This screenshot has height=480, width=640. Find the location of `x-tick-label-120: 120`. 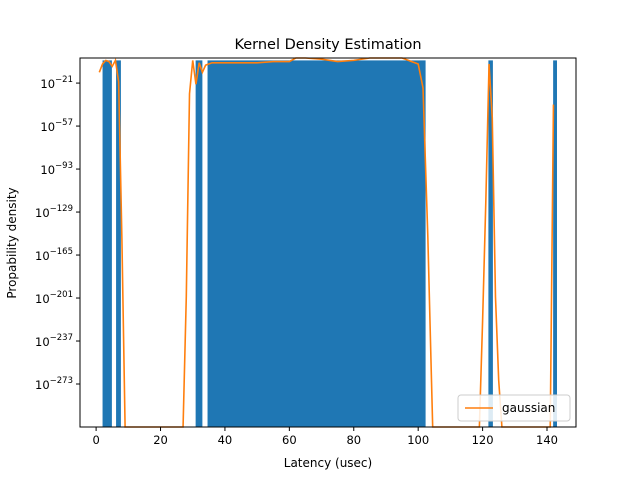

x-tick-label-120: 120 is located at coordinates (483, 440).